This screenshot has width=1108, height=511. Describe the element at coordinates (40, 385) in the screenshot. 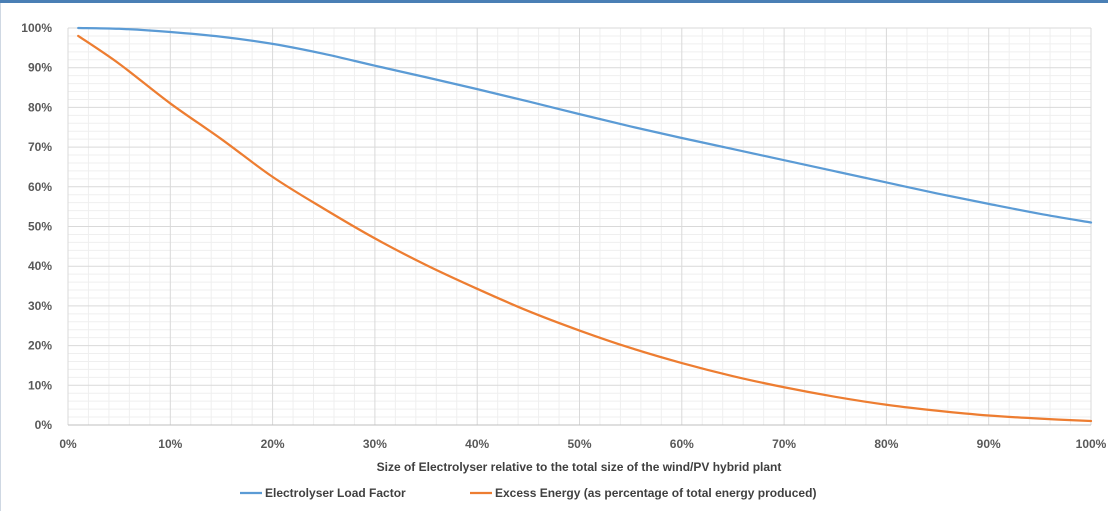

I see `y-tick-label: 10%` at that location.